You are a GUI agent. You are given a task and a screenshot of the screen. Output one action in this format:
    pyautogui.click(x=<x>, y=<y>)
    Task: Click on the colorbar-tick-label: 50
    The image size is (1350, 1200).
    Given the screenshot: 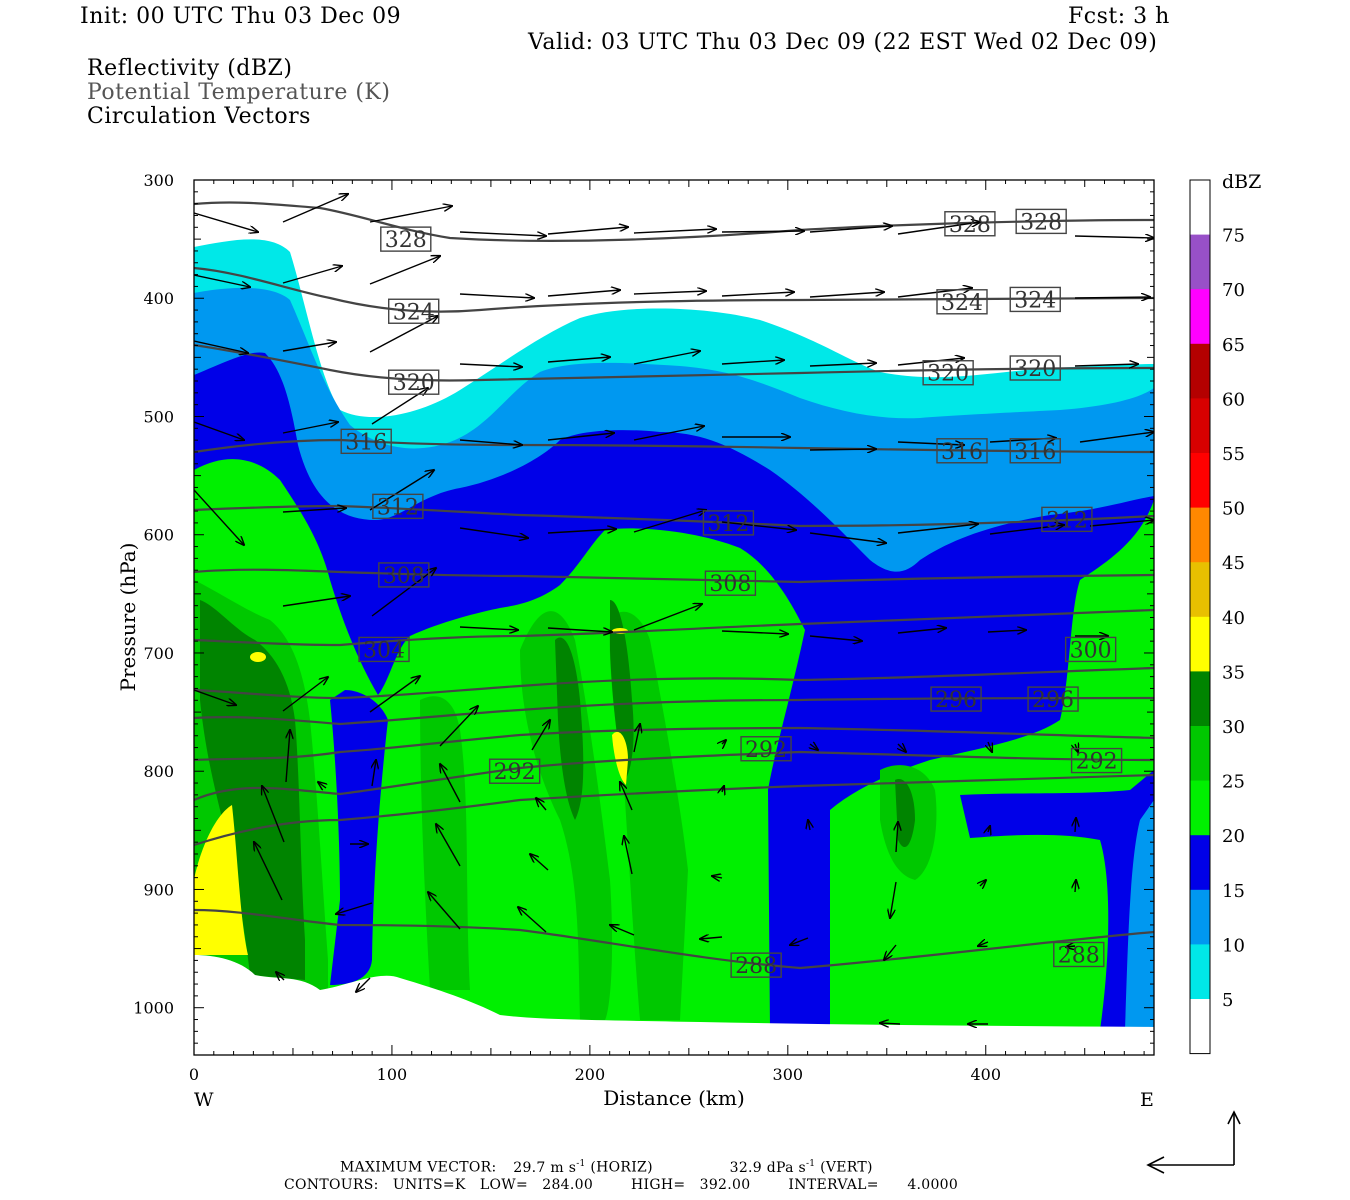 What is the action you would take?
    pyautogui.click(x=1233, y=509)
    